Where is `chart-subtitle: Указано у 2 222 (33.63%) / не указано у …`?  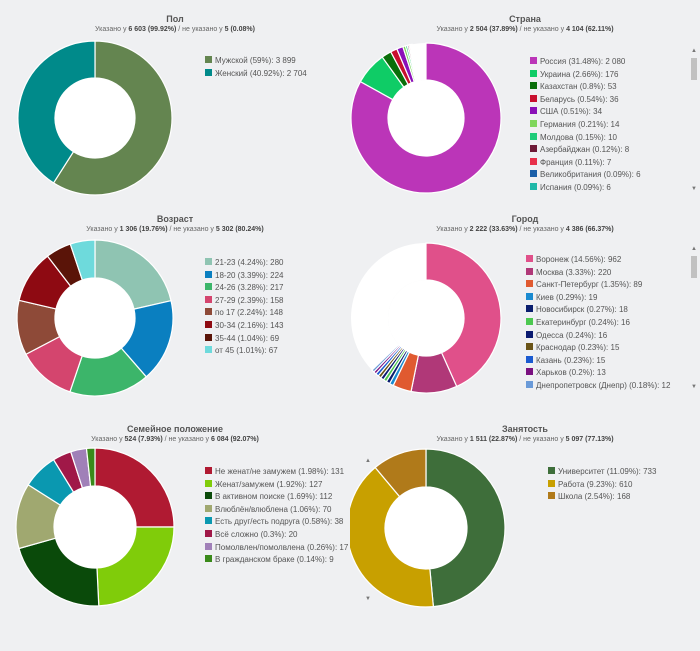 chart-subtitle: Указано у 2 222 (33.63%) / не указано у … is located at coordinates (525, 229).